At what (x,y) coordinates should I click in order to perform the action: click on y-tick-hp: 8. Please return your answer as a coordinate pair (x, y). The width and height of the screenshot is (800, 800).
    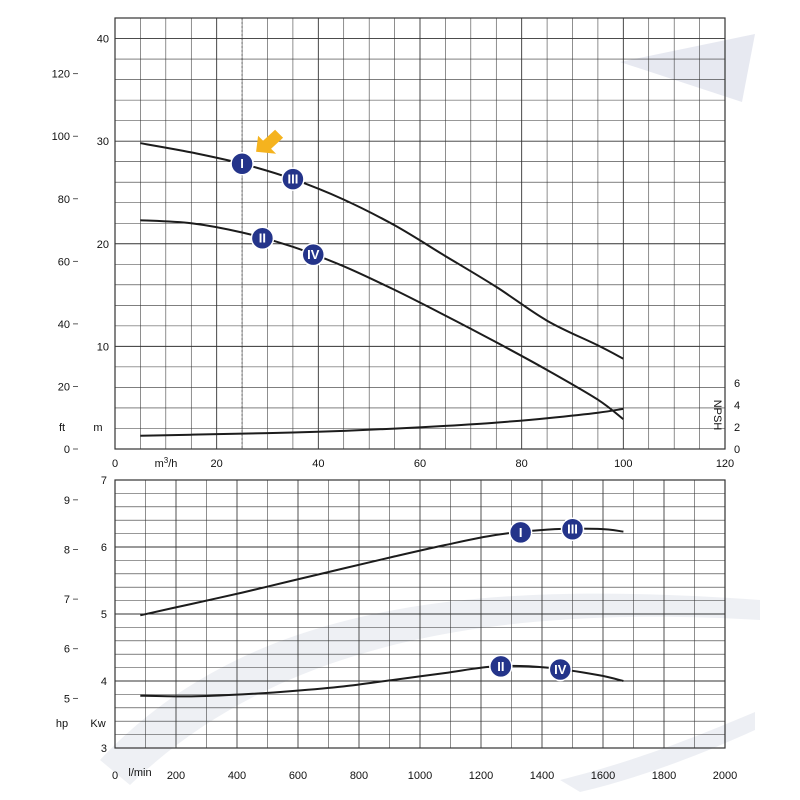
    Looking at the image, I should click on (67, 550).